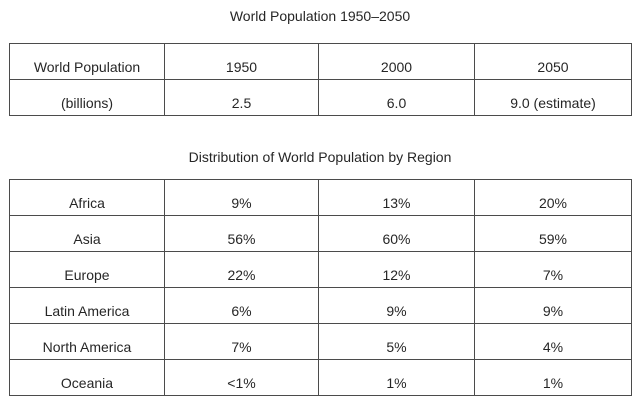 This screenshot has width=640, height=408. I want to click on region-row: North America 7% 5% 4%, so click(320, 341).